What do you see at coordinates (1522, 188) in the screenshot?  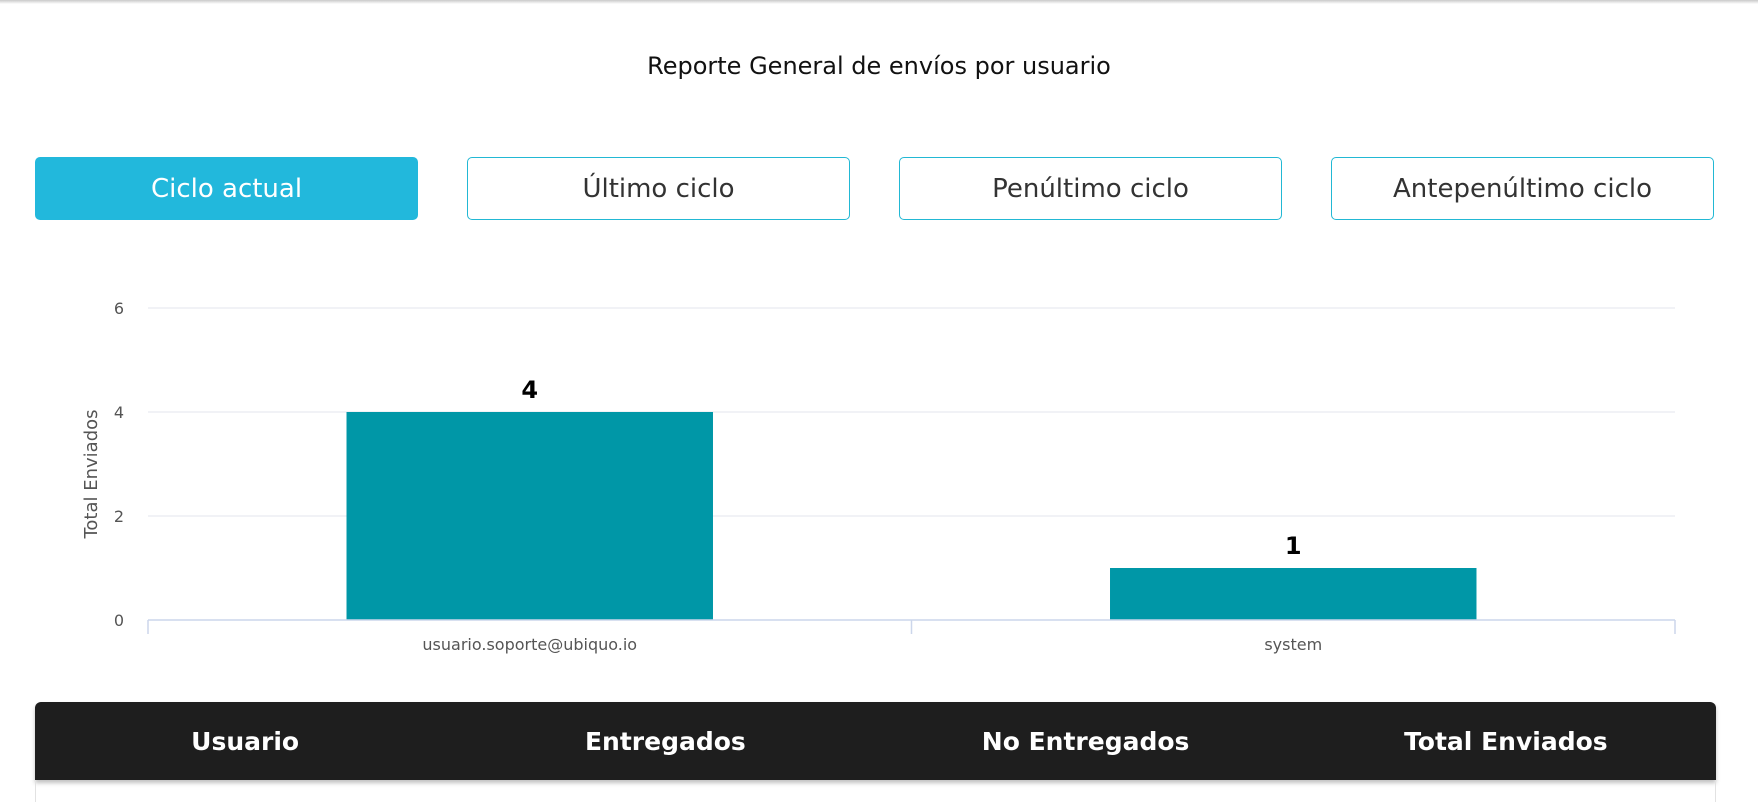 I see `tab-antepenultimo-ciclo: Antepenúltimo ciclo` at bounding box center [1522, 188].